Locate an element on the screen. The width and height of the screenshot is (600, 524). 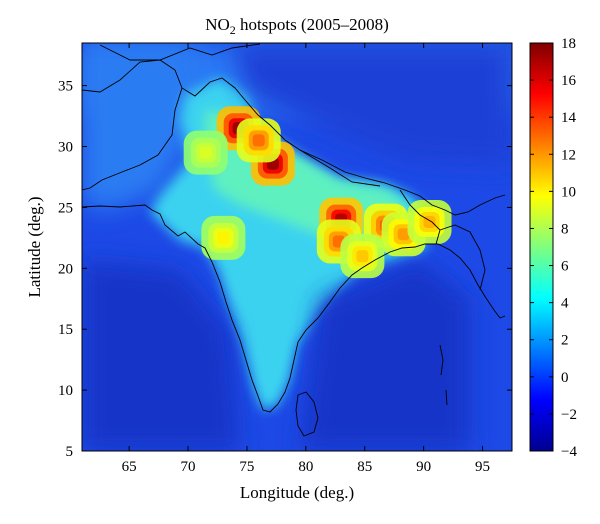
y-tick-label: 35 is located at coordinates (65, 87).